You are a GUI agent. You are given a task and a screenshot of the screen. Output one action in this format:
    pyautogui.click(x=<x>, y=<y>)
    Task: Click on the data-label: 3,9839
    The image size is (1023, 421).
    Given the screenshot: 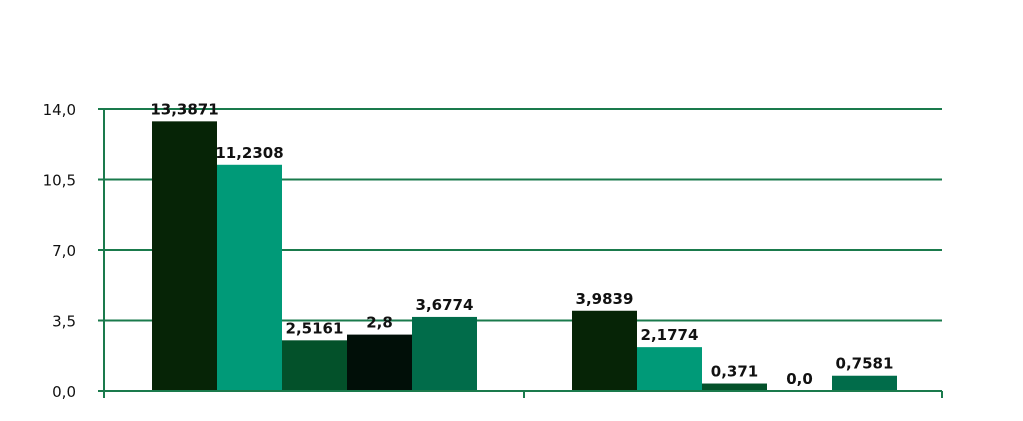 What is the action you would take?
    pyautogui.click(x=605, y=299)
    